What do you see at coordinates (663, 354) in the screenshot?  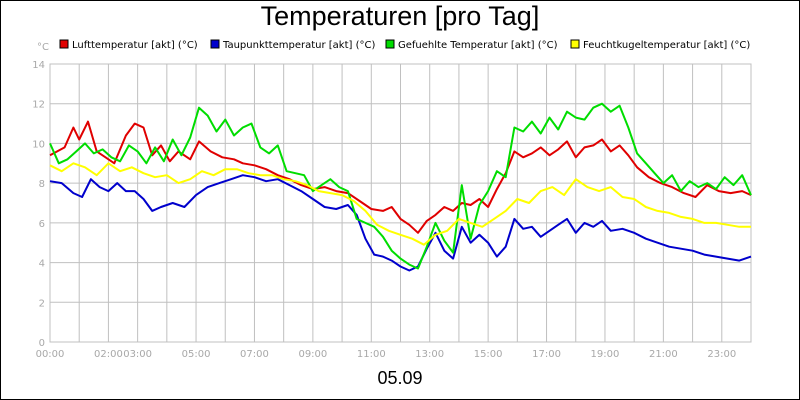 I see `x-tick-label: 21:00` at bounding box center [663, 354].